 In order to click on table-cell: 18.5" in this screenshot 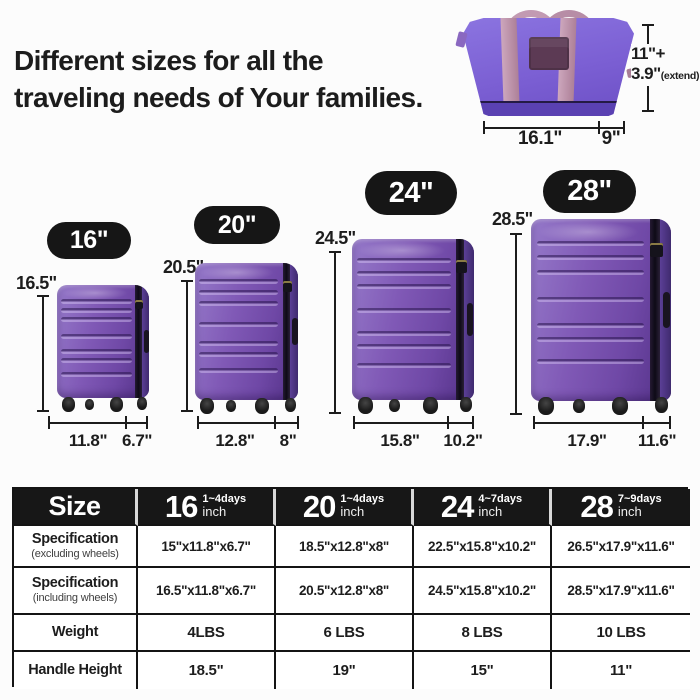, I will do `click(207, 670)`.